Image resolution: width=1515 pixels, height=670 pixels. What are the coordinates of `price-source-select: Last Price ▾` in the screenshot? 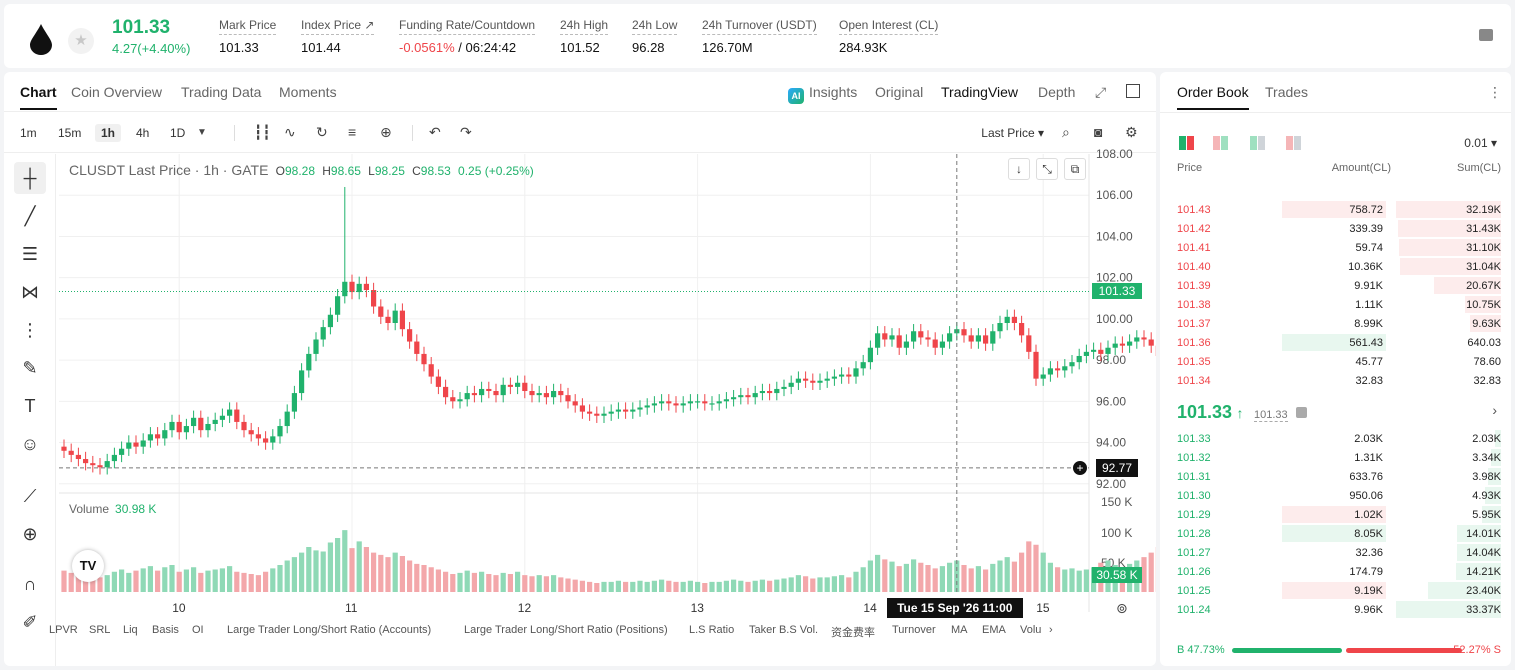 It's located at (1012, 133).